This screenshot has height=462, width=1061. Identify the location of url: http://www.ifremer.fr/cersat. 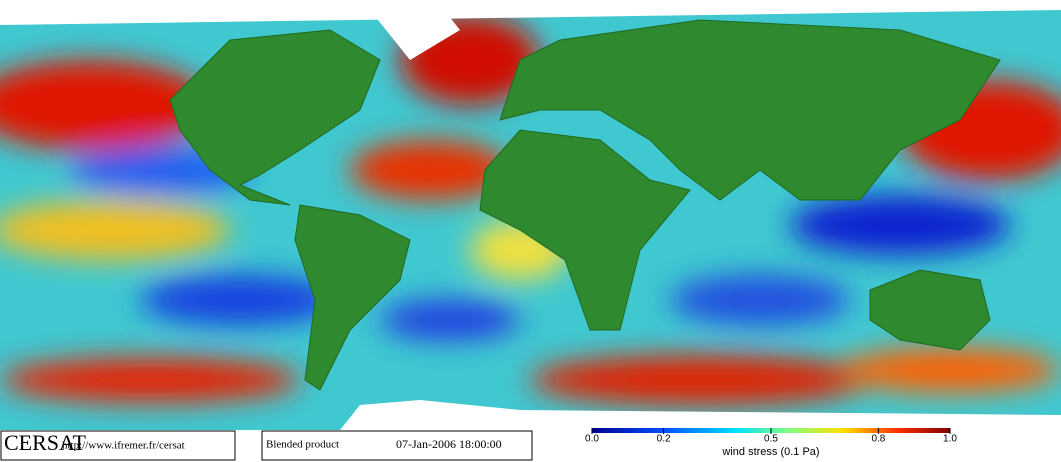
(123, 446).